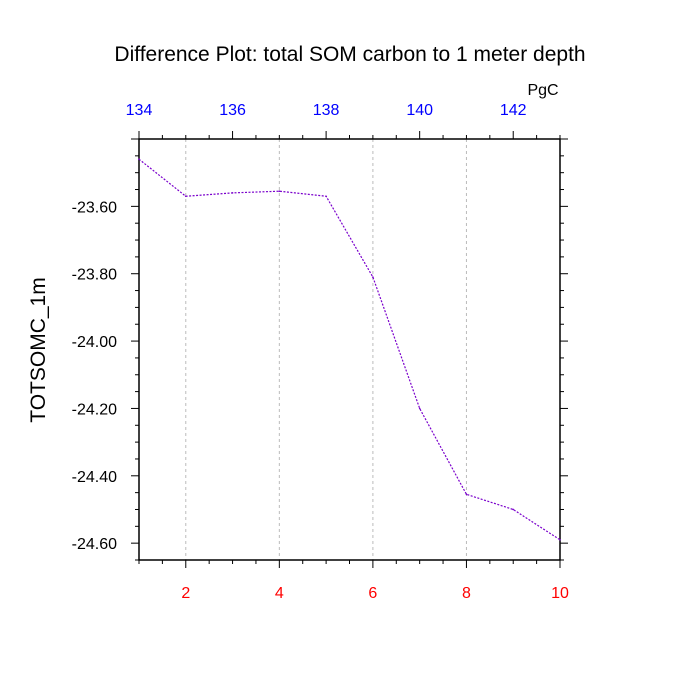 Image resolution: width=700 pixels, height=700 pixels. Describe the element at coordinates (232, 110) in the screenshot. I see `top-tick-label: 136` at that location.